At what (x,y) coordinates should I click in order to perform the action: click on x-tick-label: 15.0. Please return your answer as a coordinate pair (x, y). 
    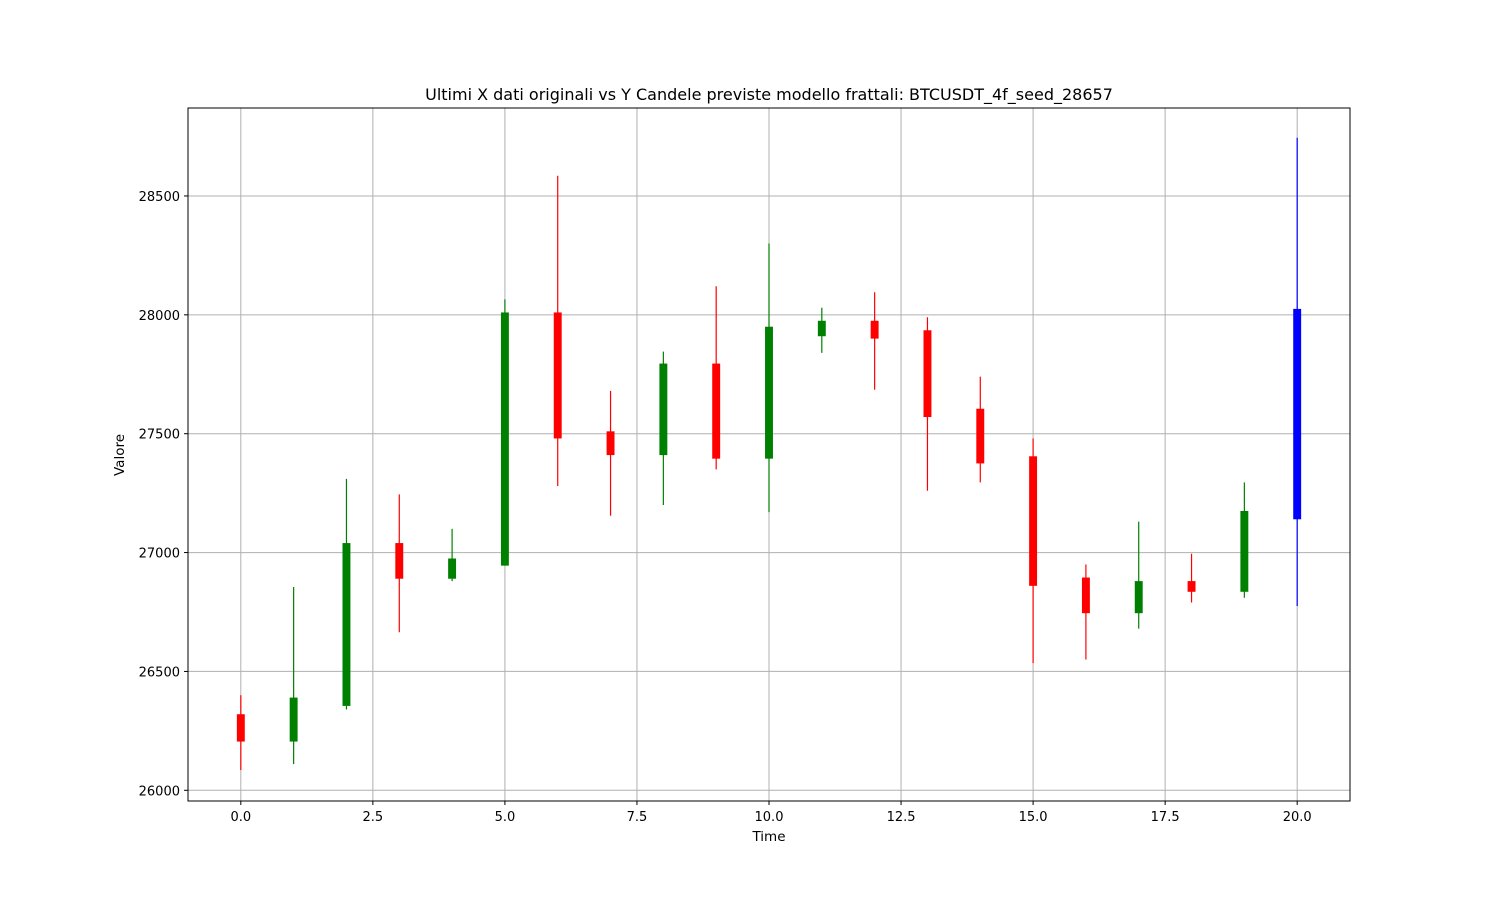
    Looking at the image, I should click on (1033, 817).